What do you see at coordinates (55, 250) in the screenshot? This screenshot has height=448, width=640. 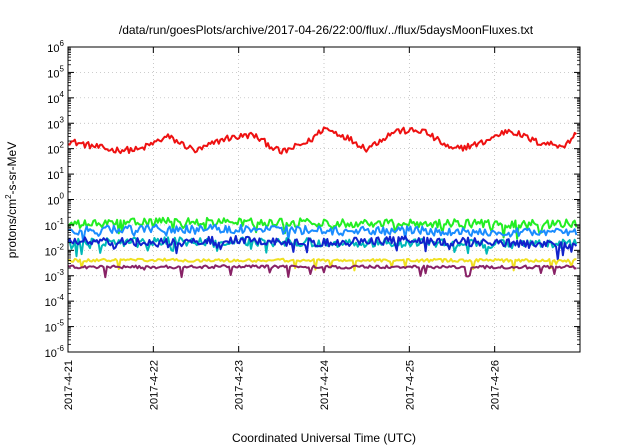 I see `y-tick-label: 10⁻²` at bounding box center [55, 250].